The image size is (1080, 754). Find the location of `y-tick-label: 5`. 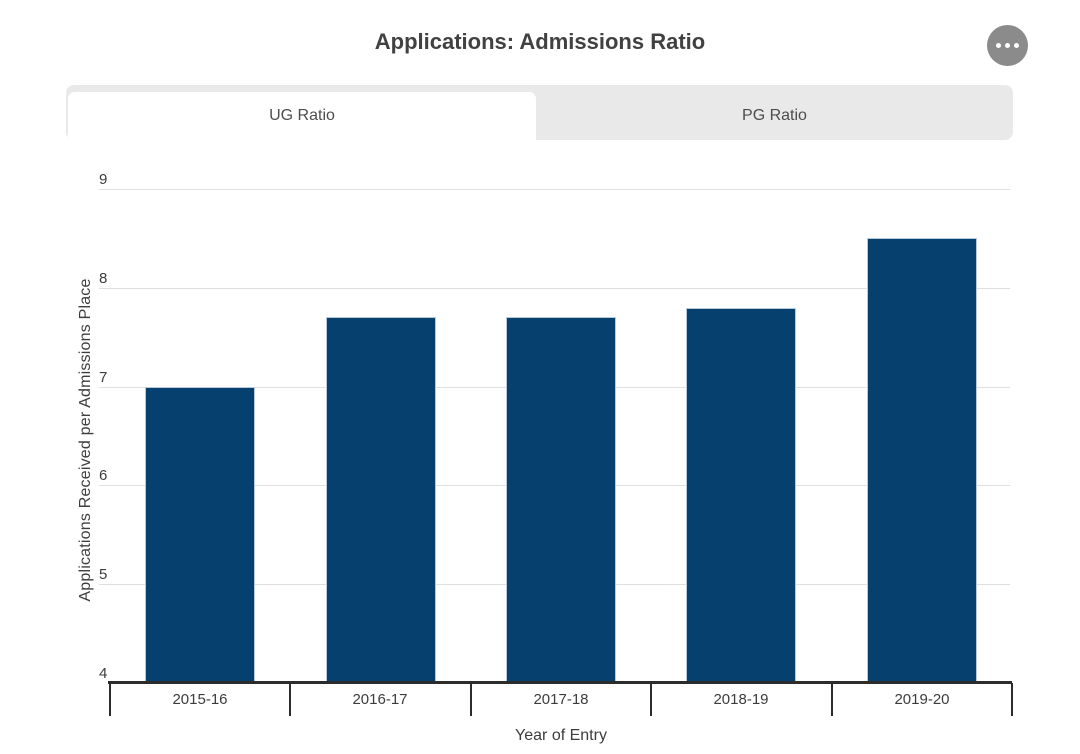

y-tick-label: 5 is located at coordinates (103, 574).